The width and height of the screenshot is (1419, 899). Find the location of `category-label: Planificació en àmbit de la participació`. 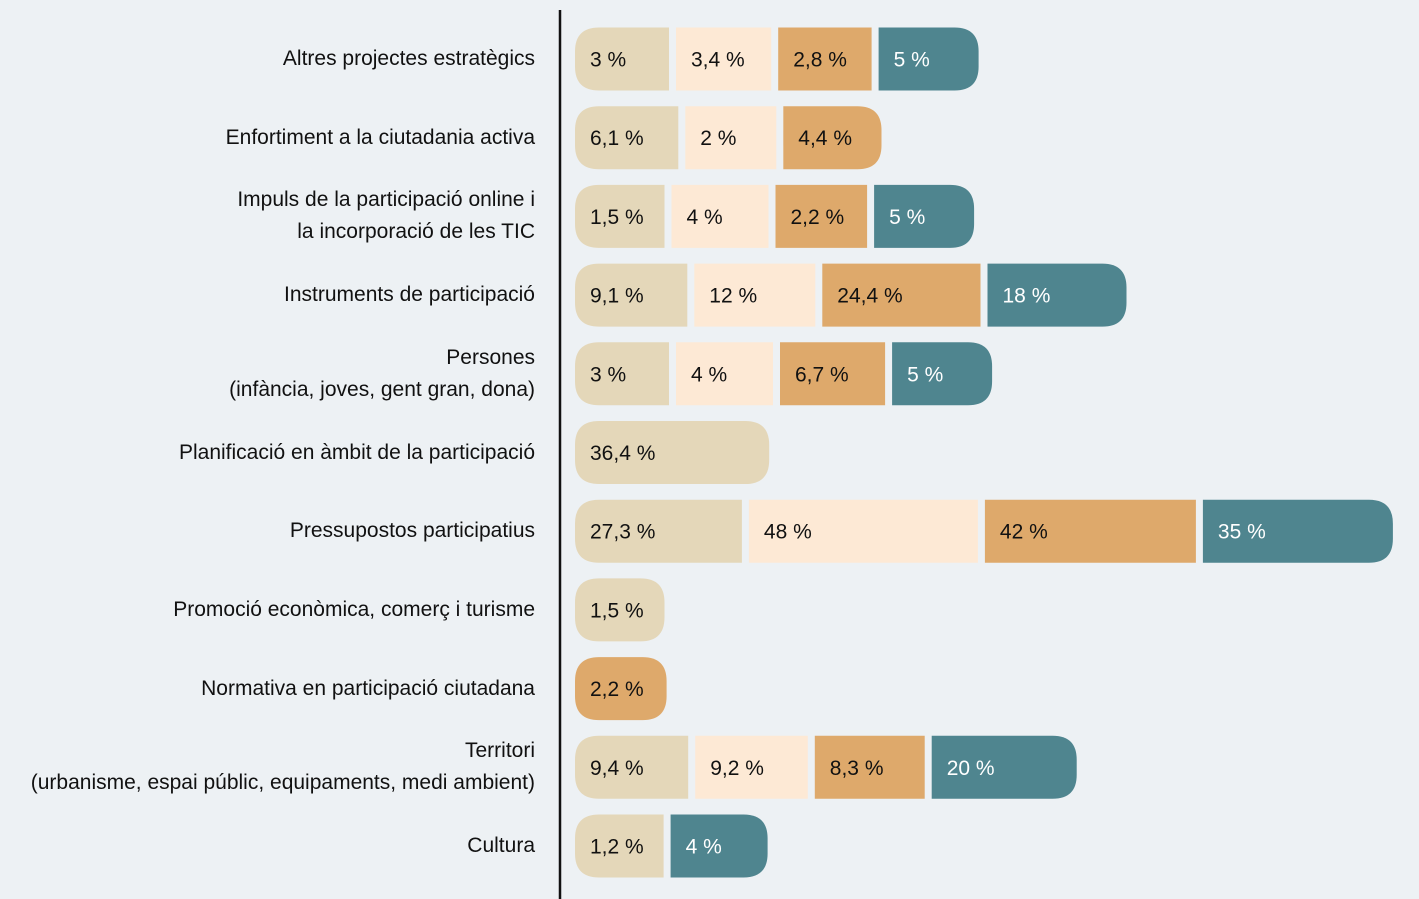

category-label: Planificació en àmbit de la participació is located at coordinates (356, 452).